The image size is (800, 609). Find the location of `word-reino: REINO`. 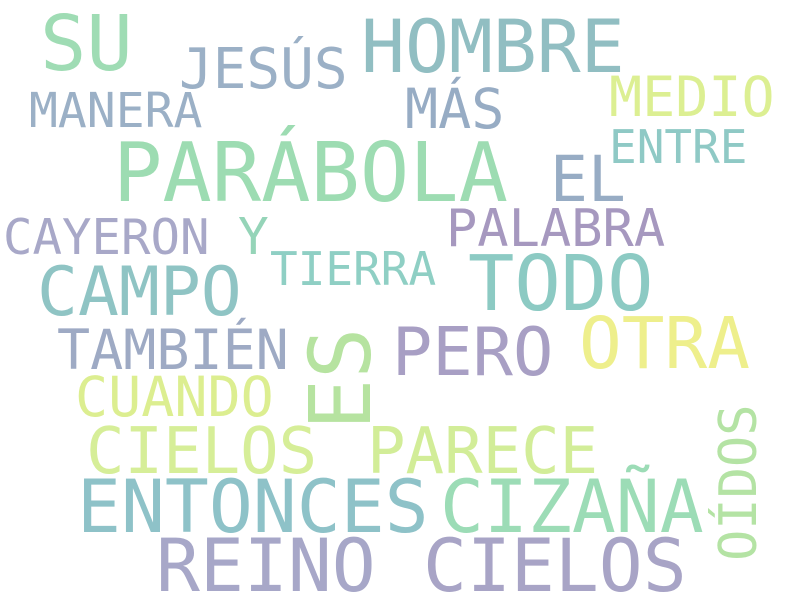

word-reino: REINO is located at coordinates (266, 566).